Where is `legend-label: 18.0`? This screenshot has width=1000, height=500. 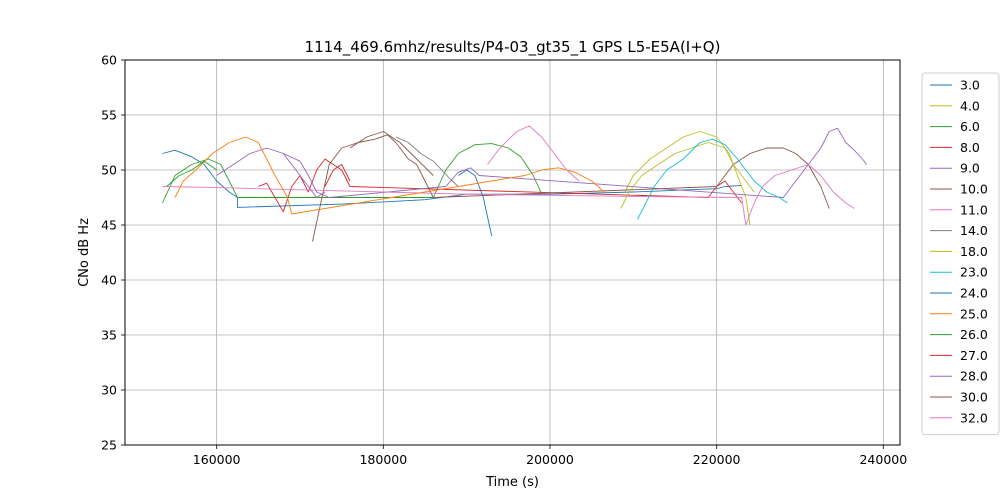 legend-label: 18.0 is located at coordinates (974, 251).